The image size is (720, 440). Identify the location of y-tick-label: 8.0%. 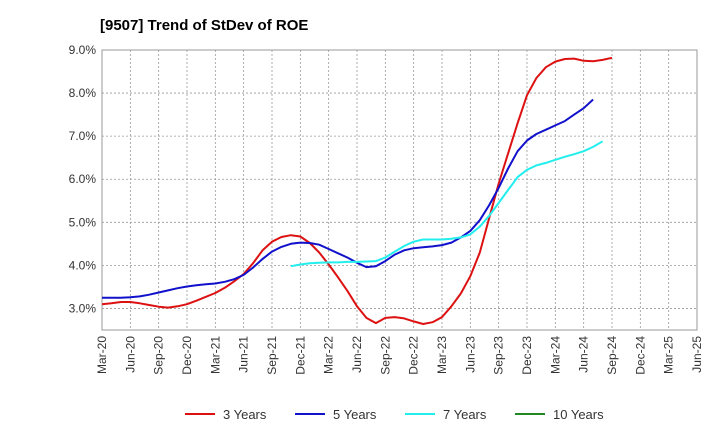
(83, 93).